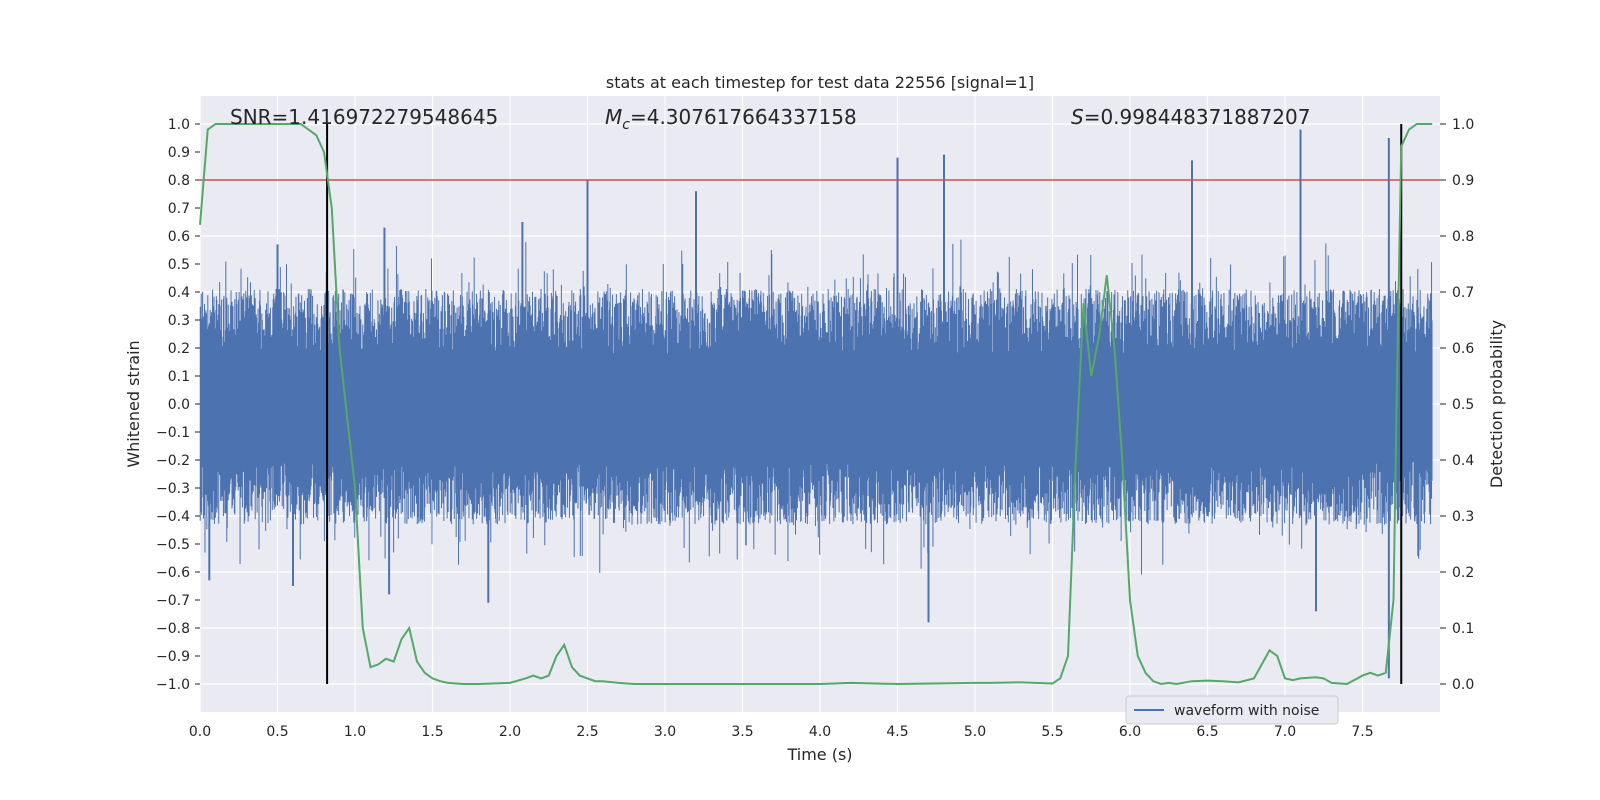  I want to click on x-tick-label: 3.5, so click(742, 732).